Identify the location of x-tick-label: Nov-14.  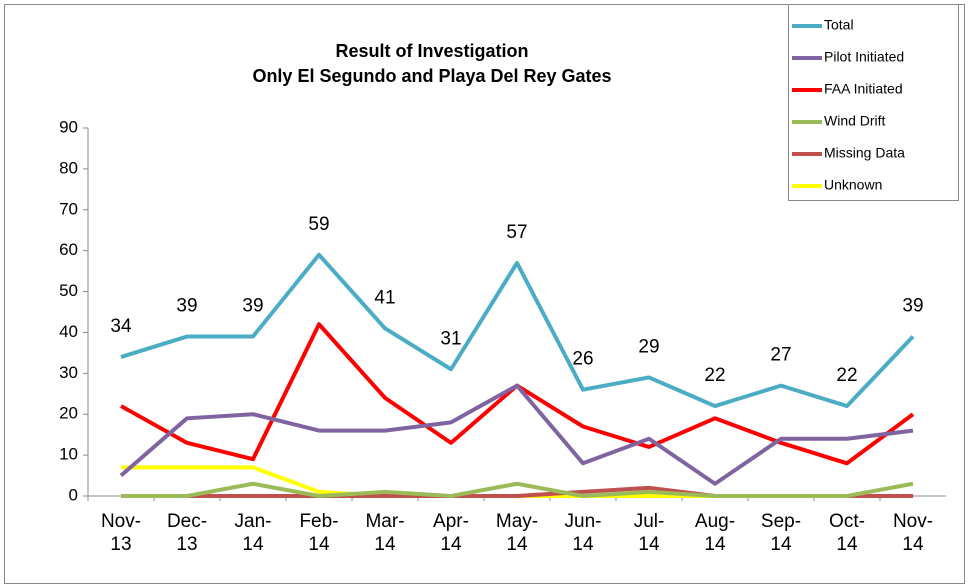
(913, 533).